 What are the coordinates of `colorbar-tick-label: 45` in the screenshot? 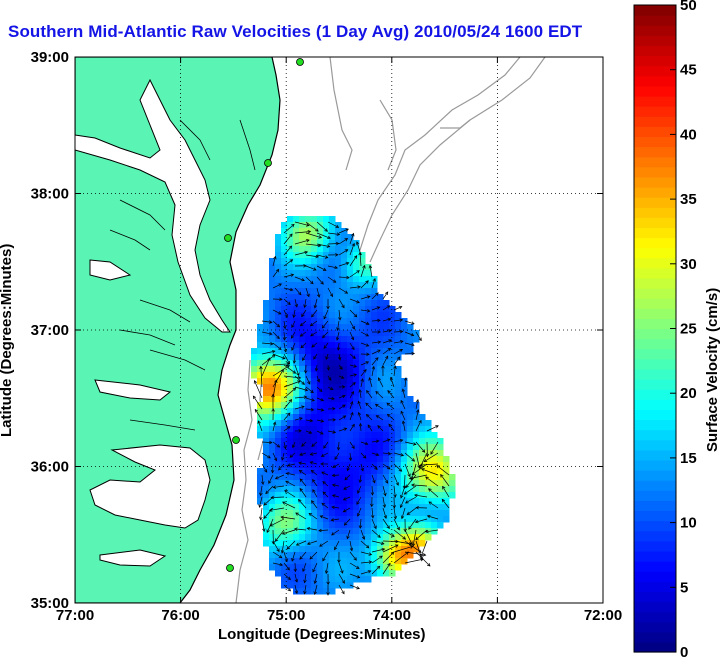 It's located at (688, 70).